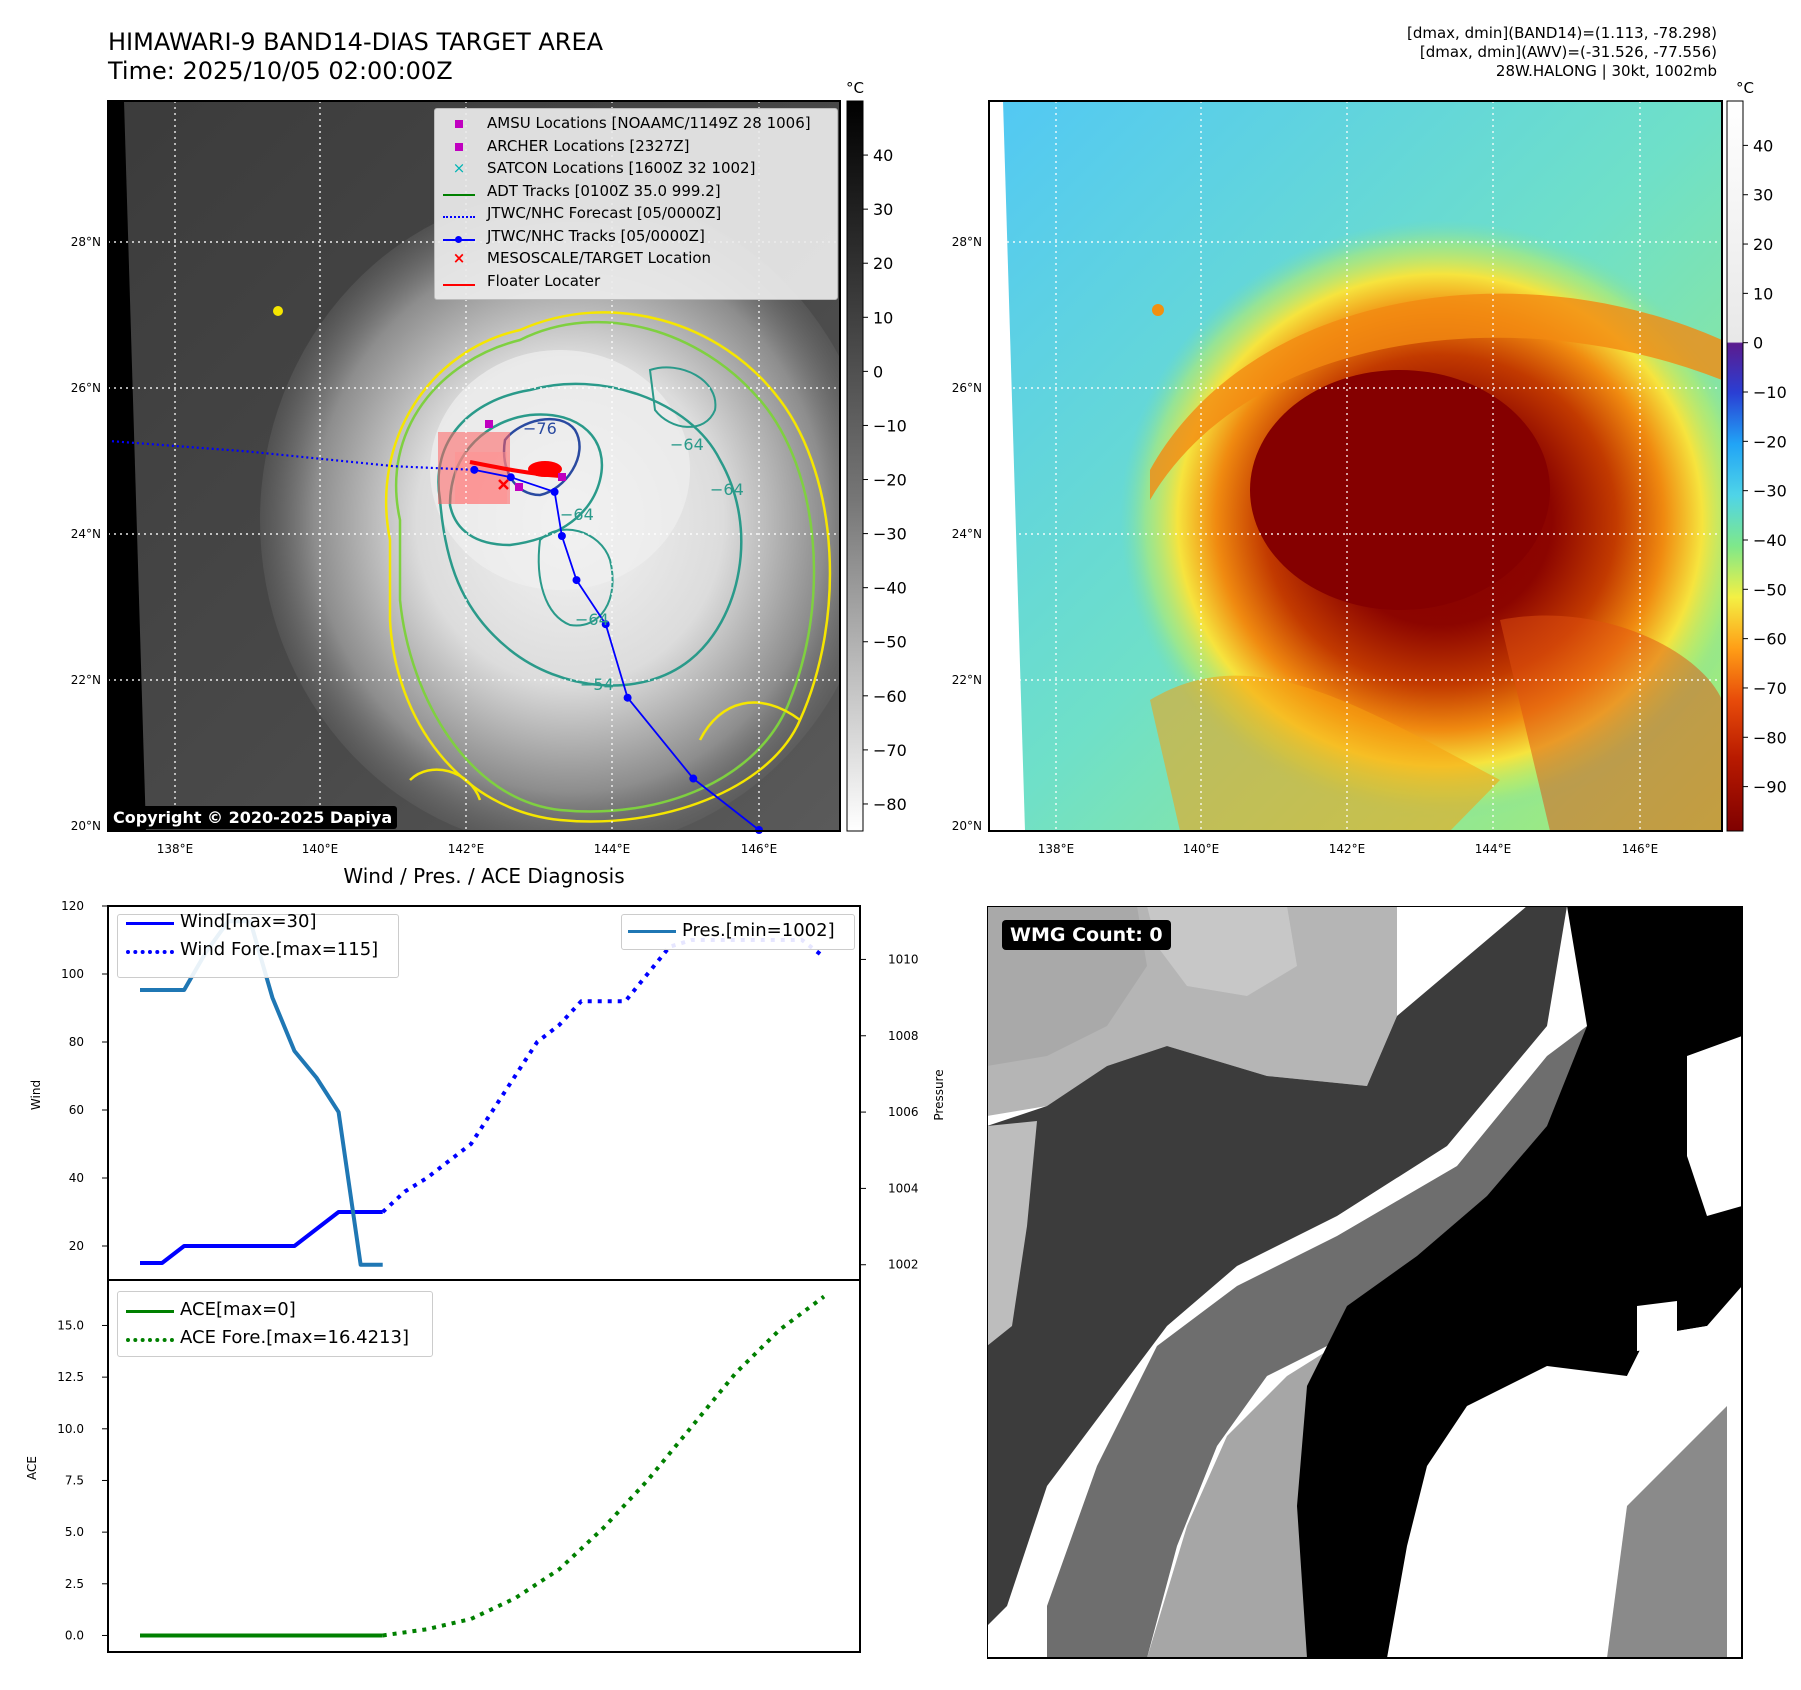 The width and height of the screenshot is (1801, 1690). Describe the element at coordinates (903, 1112) in the screenshot. I see `y2-tick-label: 1006` at that location.